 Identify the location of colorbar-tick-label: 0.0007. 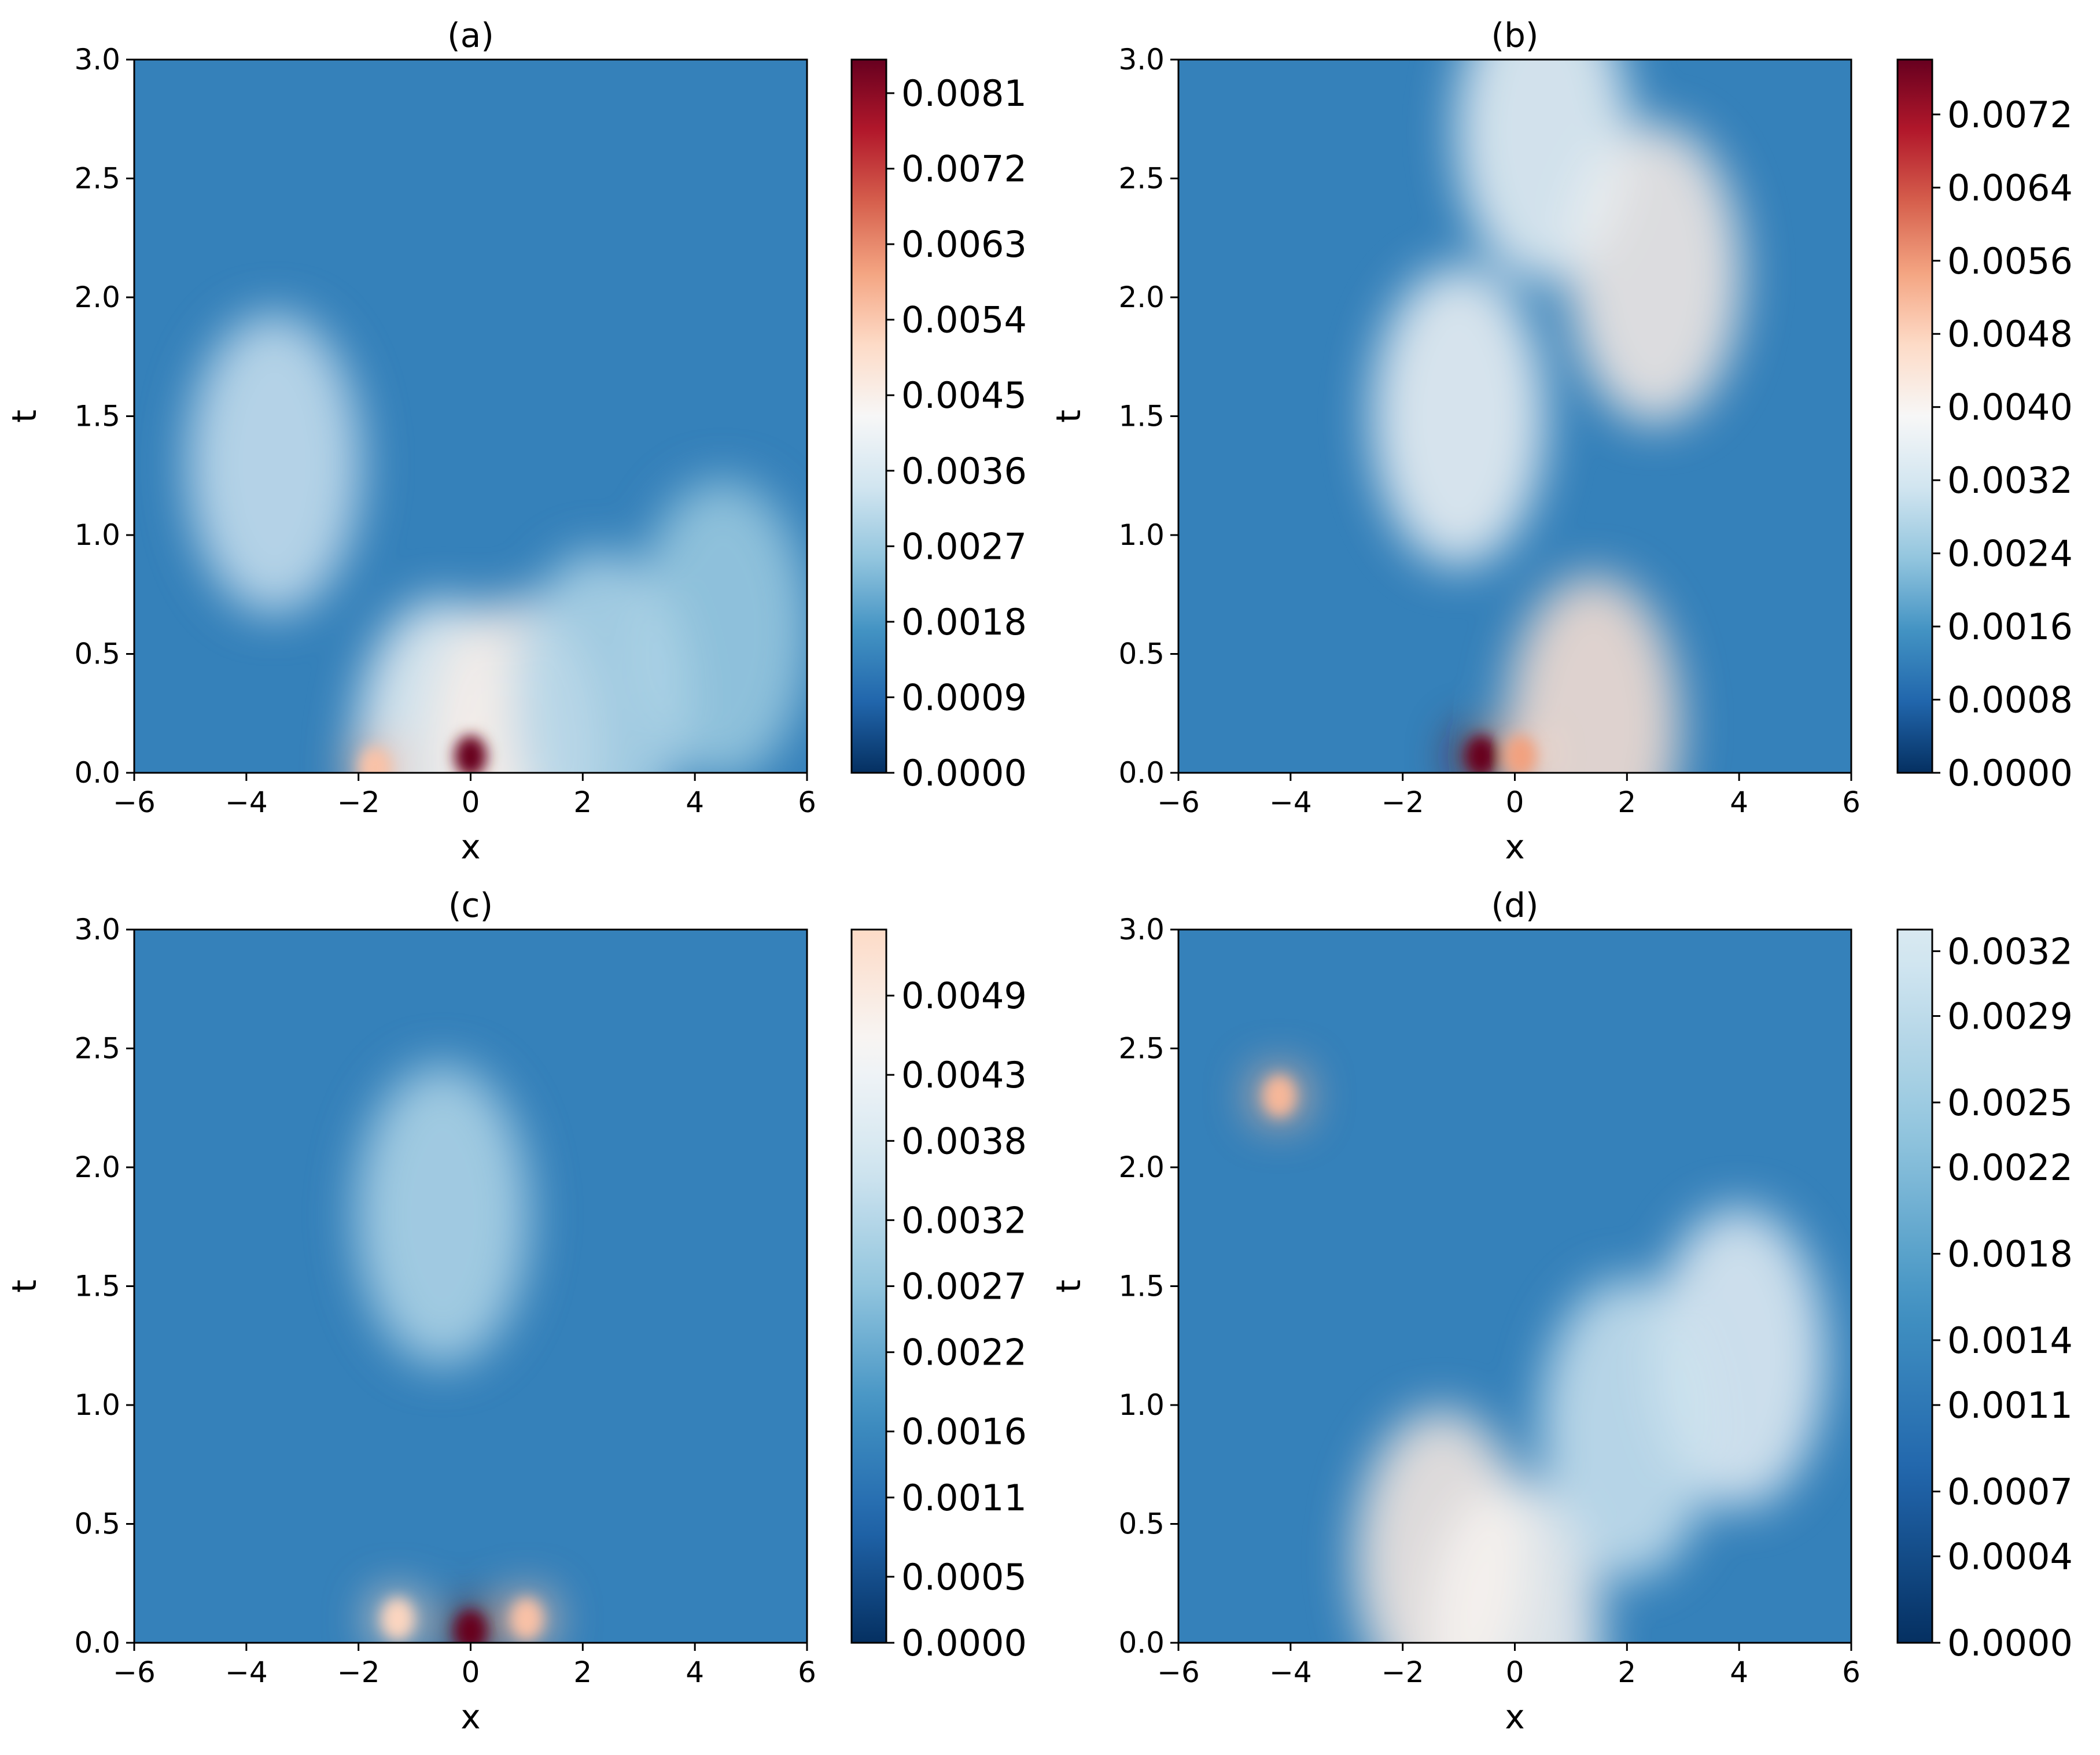
(2010, 1491).